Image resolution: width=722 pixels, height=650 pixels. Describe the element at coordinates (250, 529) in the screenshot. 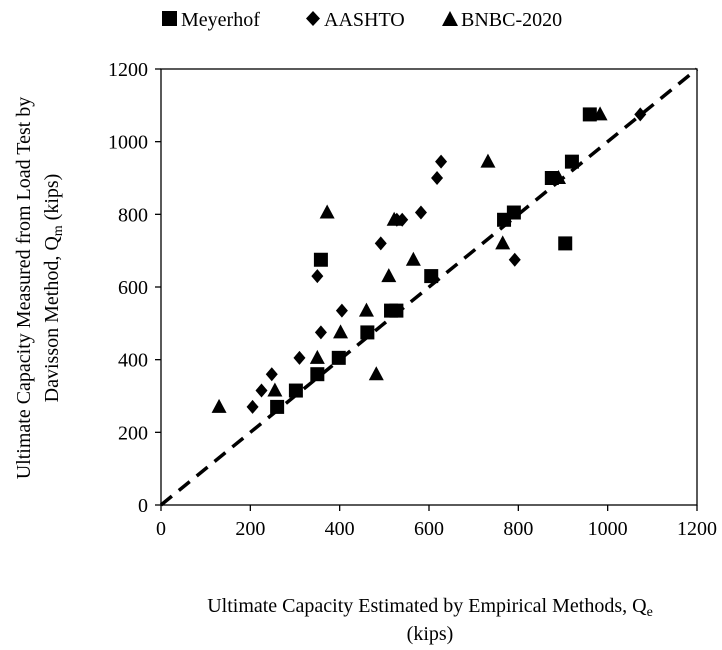

I see `x-tick-label: 200` at that location.